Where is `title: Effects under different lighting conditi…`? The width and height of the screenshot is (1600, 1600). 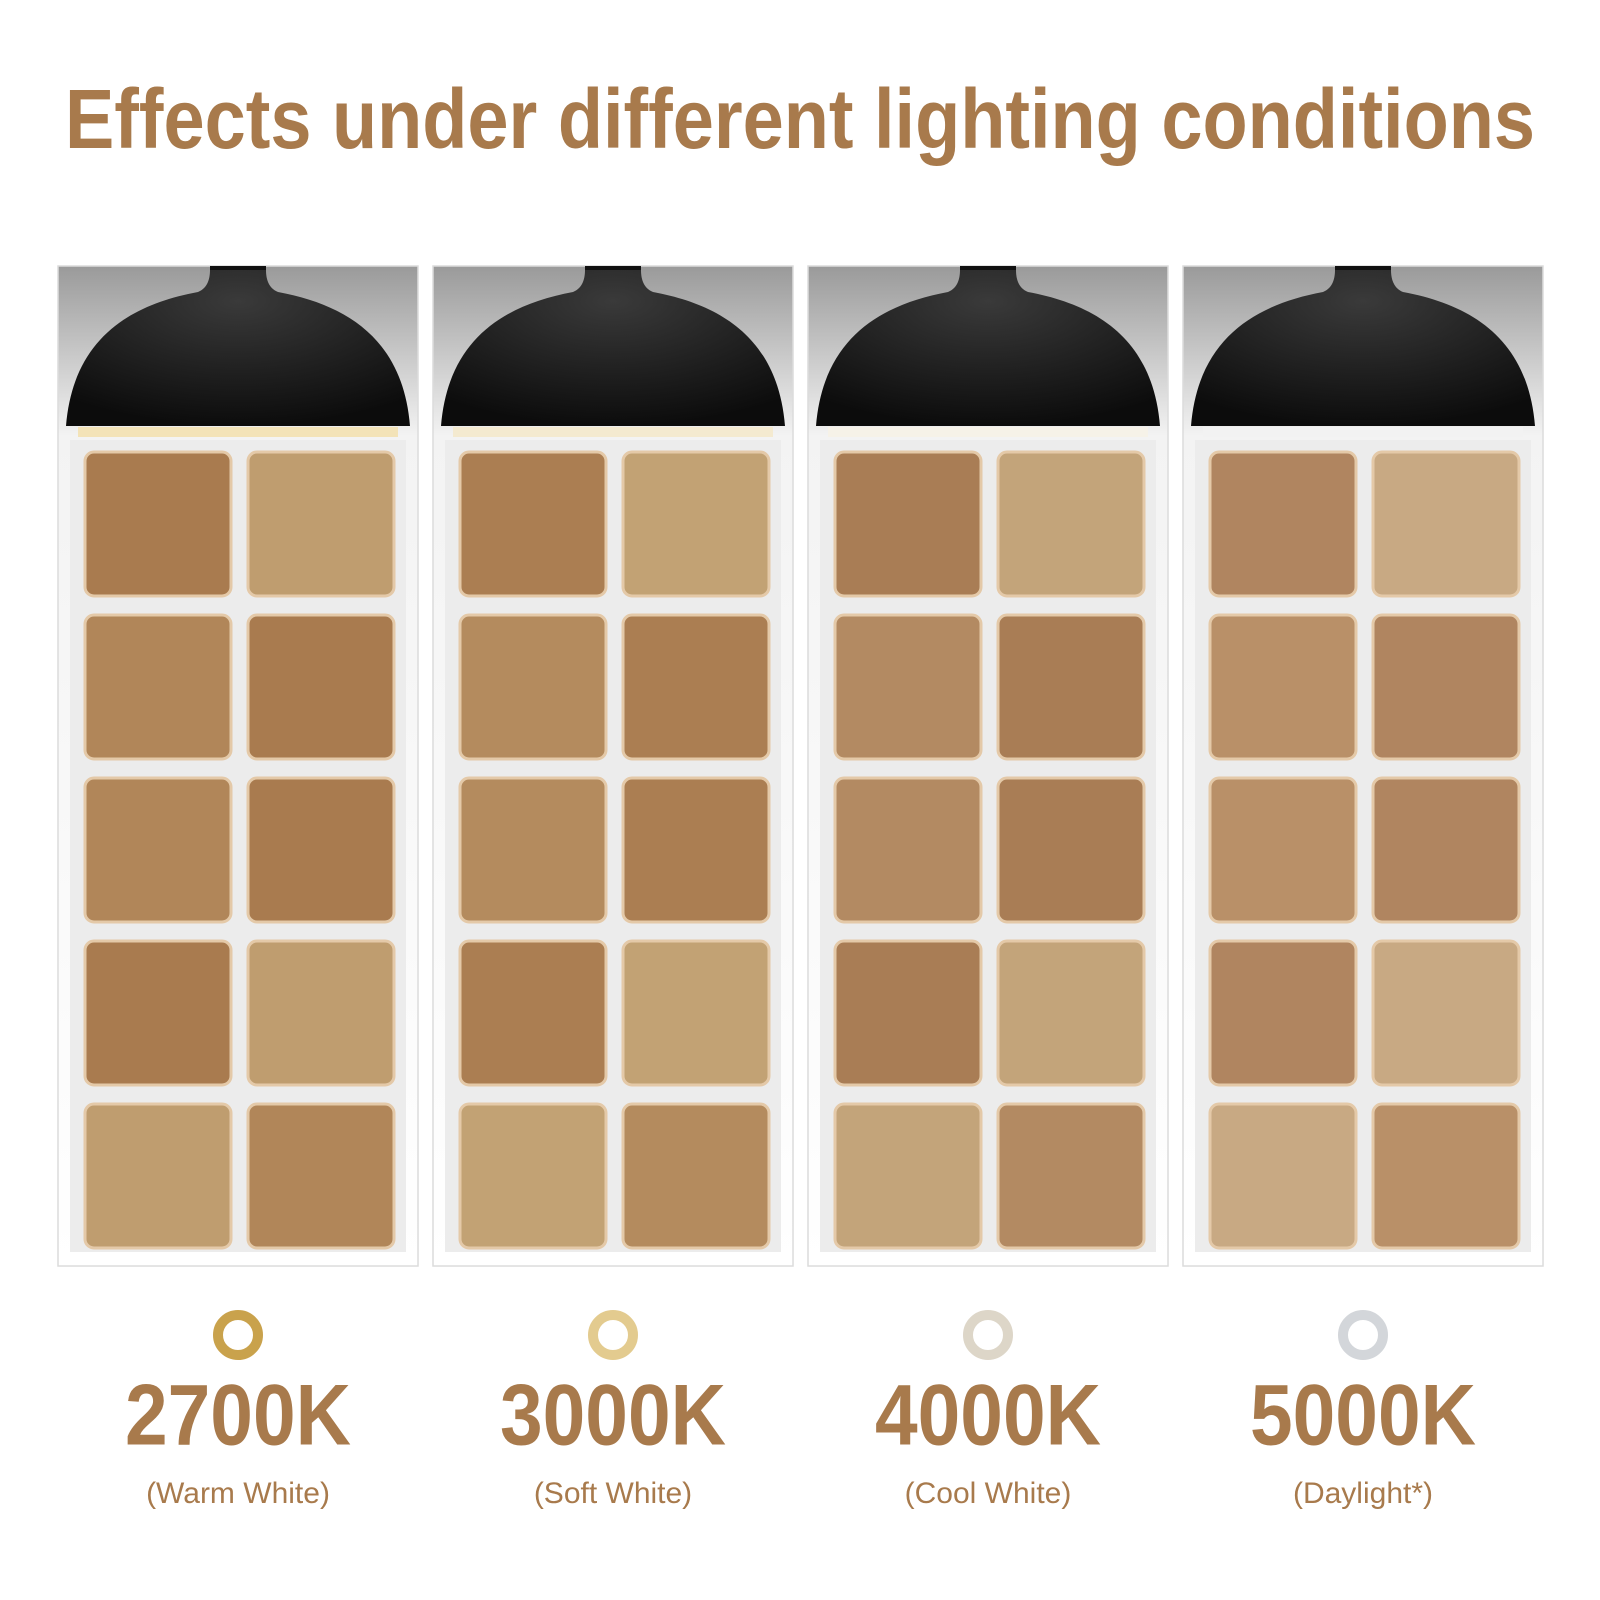 title: Effects under different lighting conditi… is located at coordinates (800, 119).